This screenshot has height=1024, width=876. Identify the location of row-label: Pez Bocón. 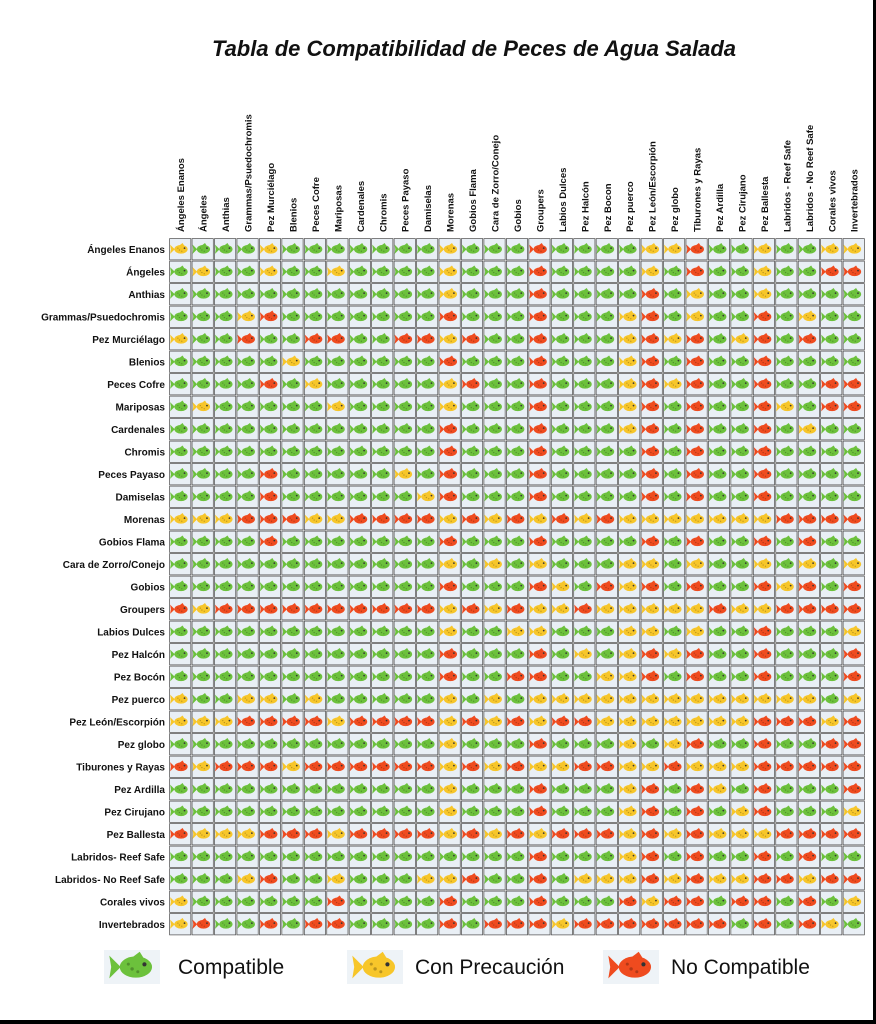
(139, 677).